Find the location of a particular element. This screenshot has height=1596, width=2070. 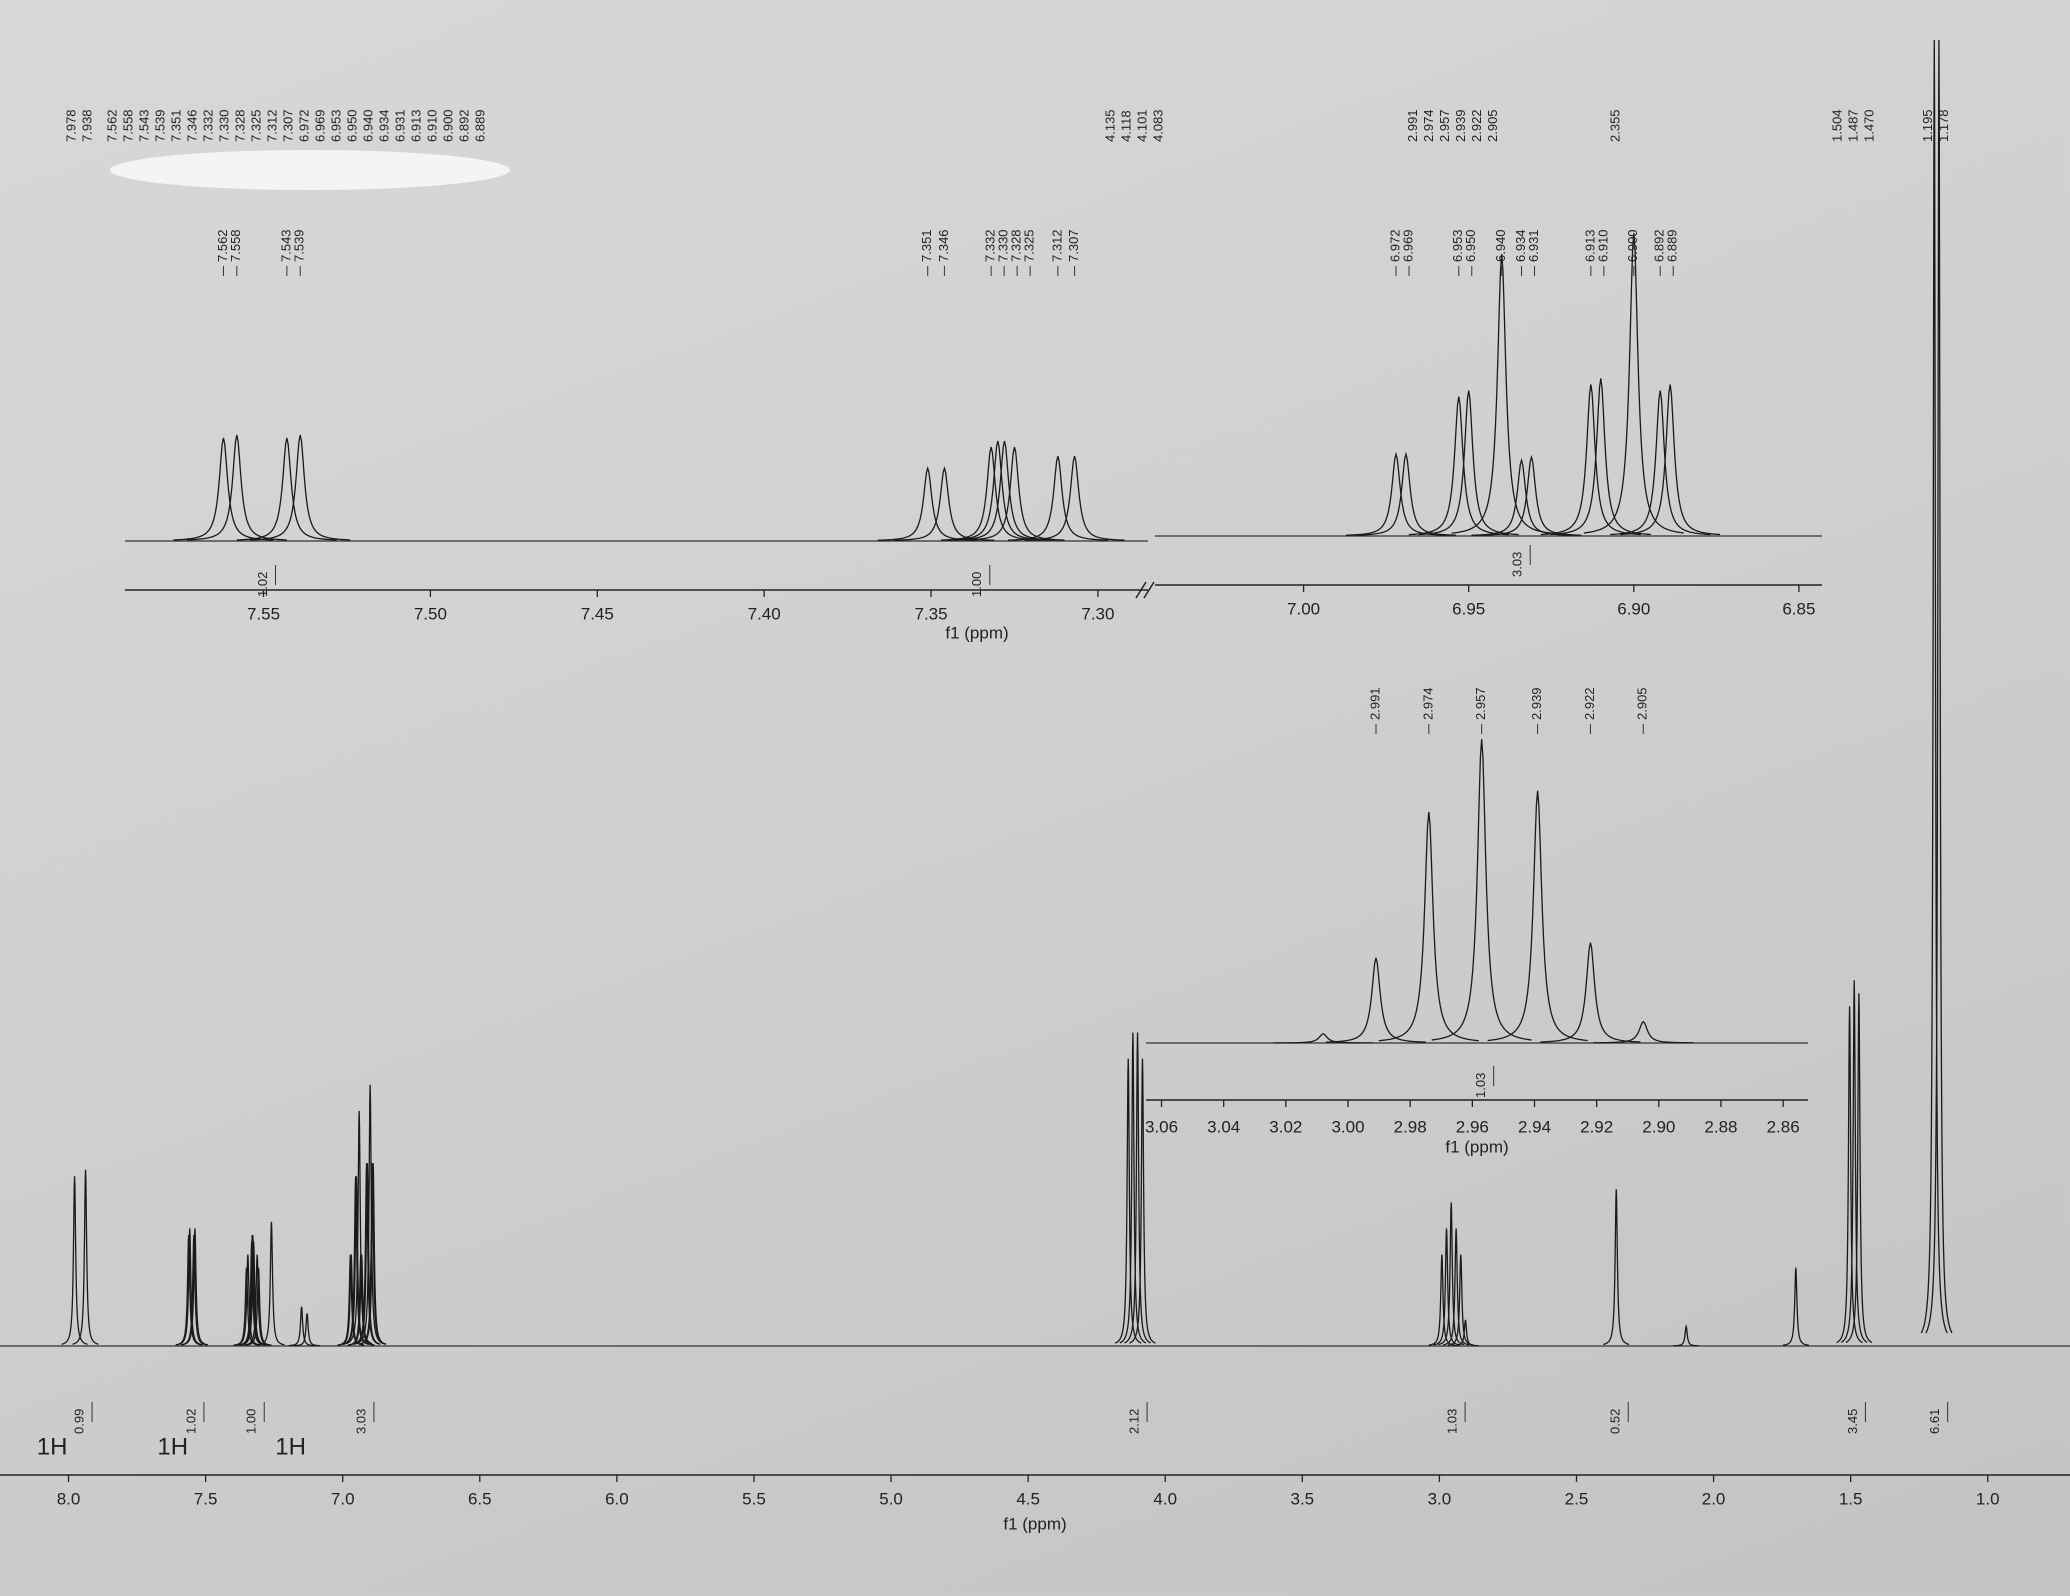

x-tick-label: 3.02 is located at coordinates (1285, 1126).